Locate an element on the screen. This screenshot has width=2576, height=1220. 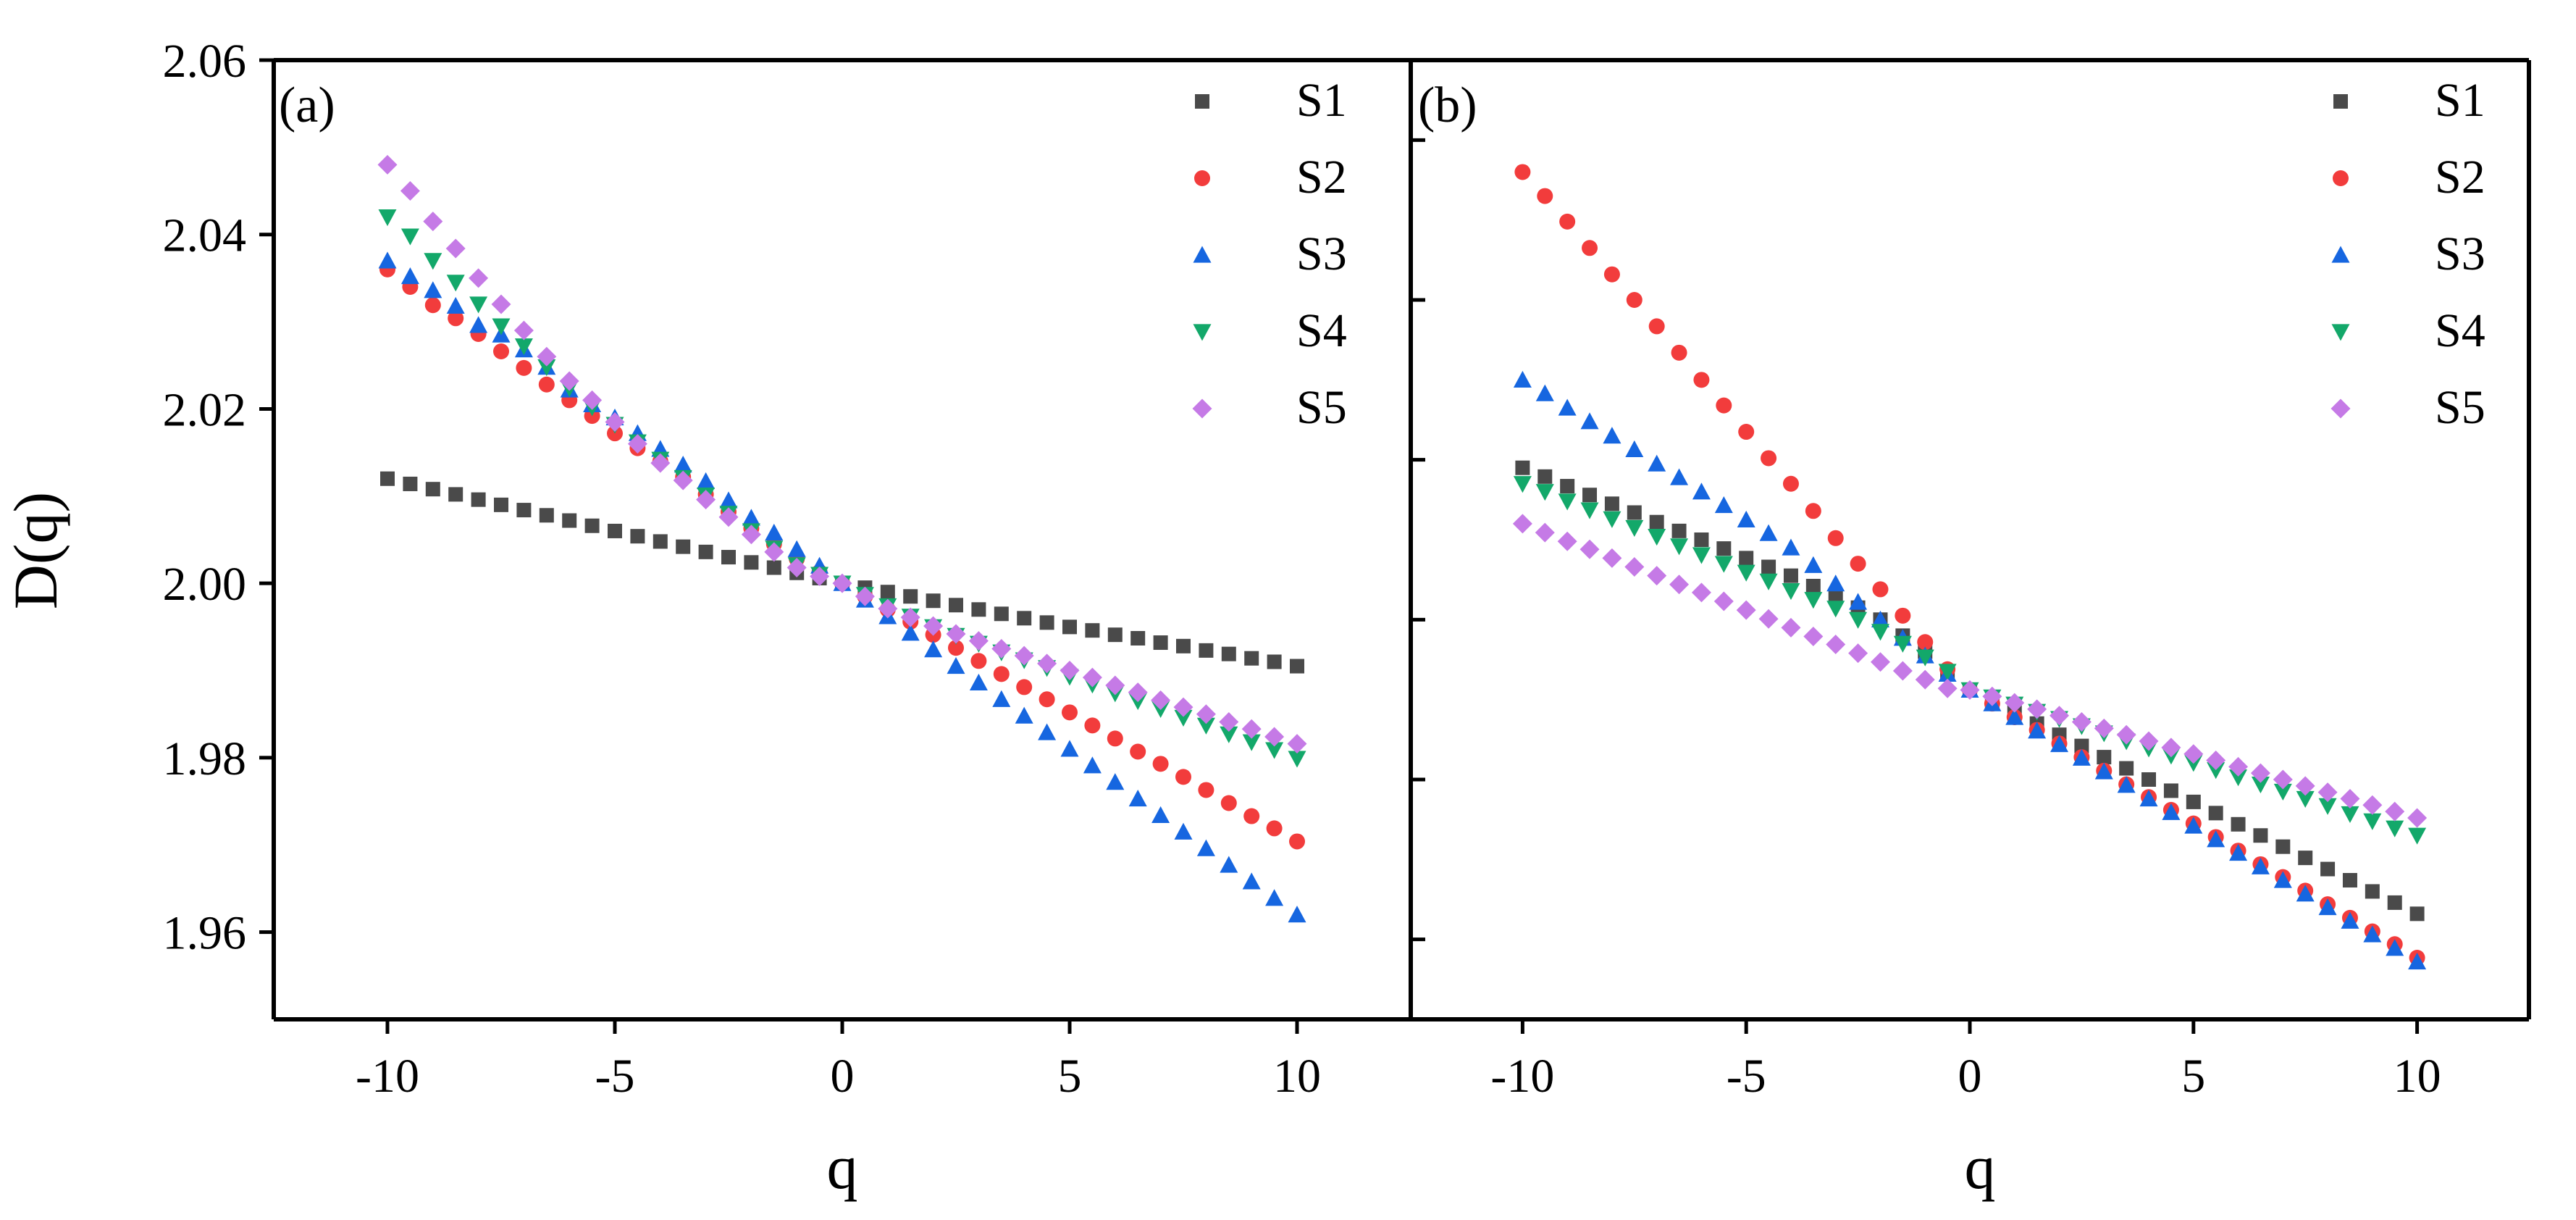
legend-item: S3 is located at coordinates (2408, 253).